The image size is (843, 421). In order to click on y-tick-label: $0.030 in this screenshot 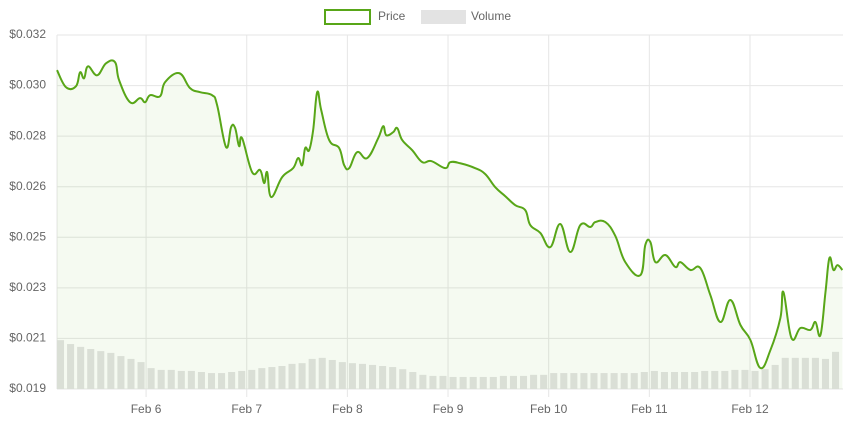, I will do `click(27, 85)`.